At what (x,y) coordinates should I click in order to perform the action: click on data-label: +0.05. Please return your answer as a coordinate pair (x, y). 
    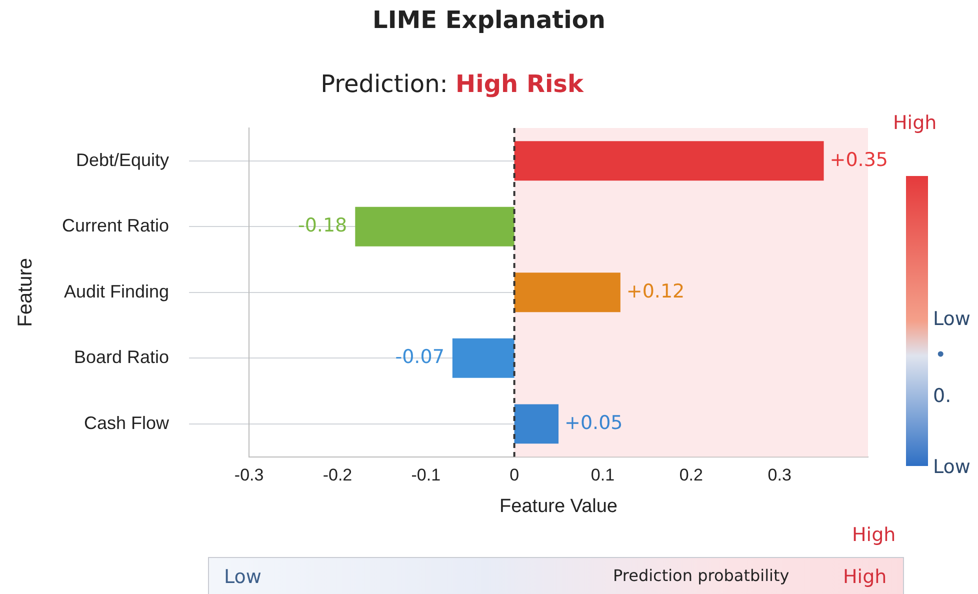
    Looking at the image, I should click on (593, 423).